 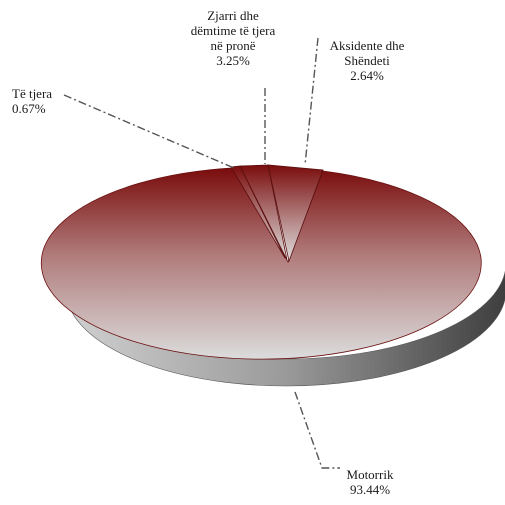 I want to click on slice-zjarri, so click(x=263, y=212).